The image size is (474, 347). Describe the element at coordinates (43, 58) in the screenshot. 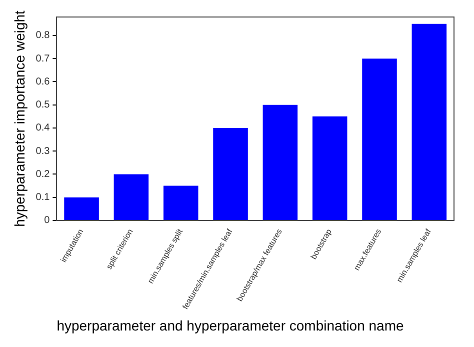

I see `y-tick-label: 0.7` at that location.